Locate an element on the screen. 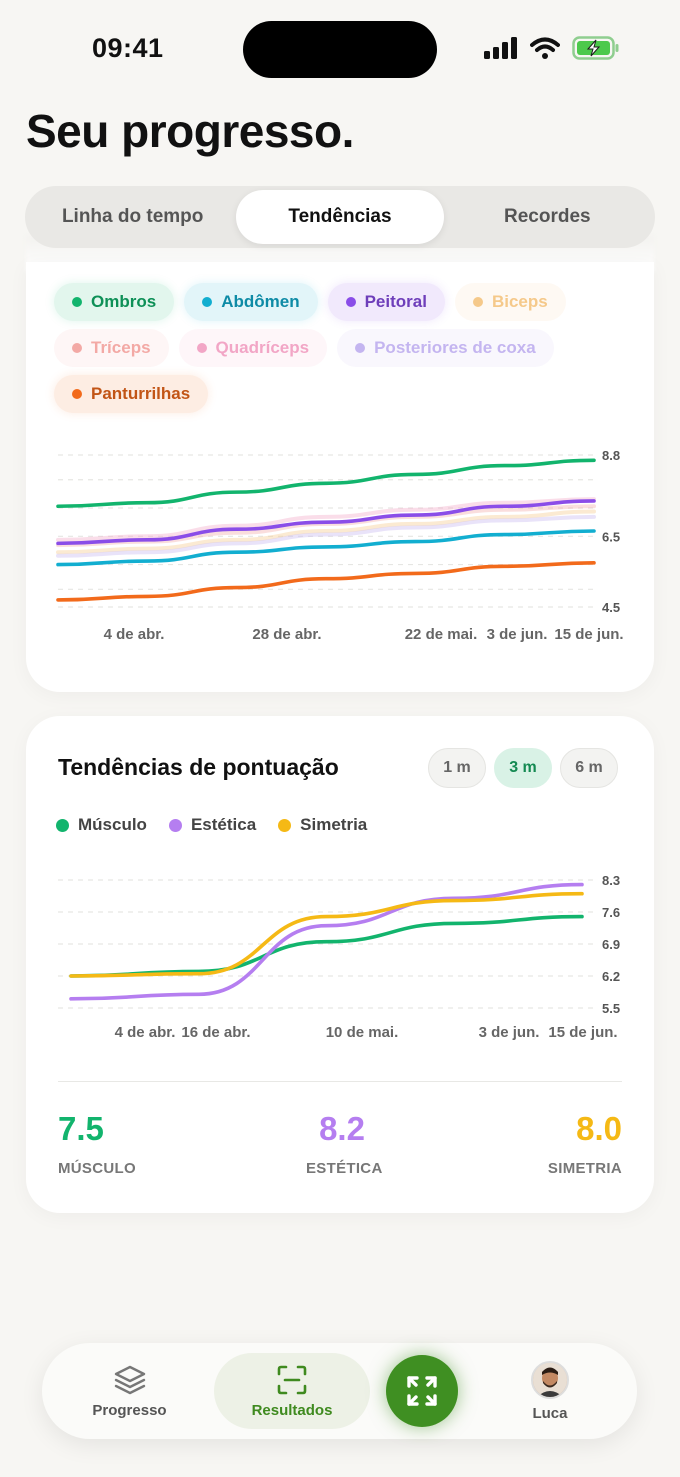  tab-timeline: Linha do tempo is located at coordinates (132, 216).